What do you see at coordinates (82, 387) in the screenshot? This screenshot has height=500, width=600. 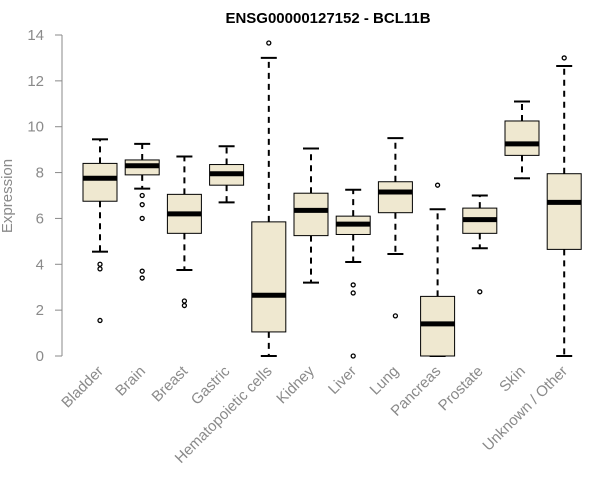 I see `x-tick-label: Bladder` at bounding box center [82, 387].